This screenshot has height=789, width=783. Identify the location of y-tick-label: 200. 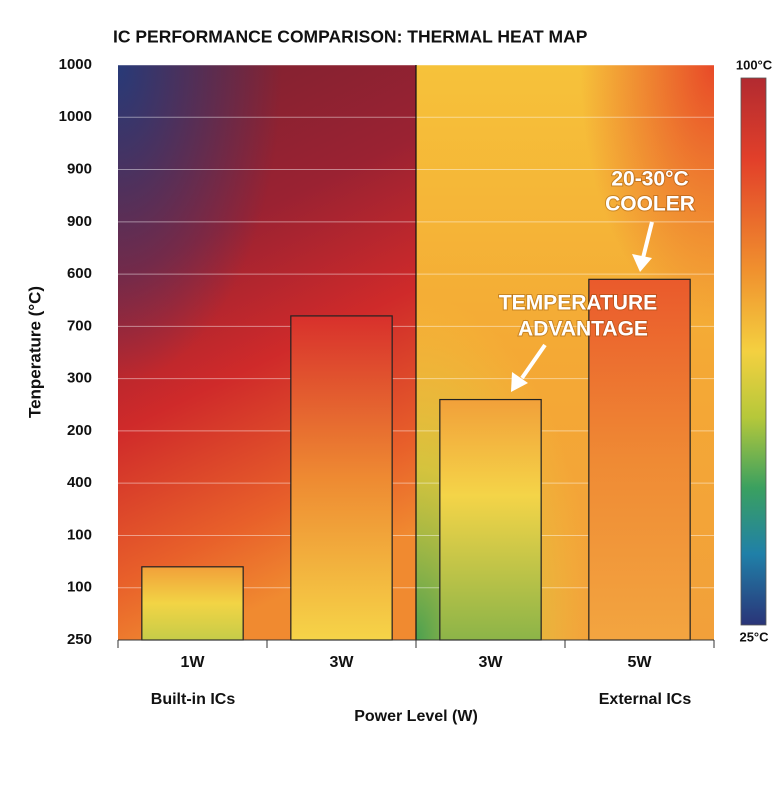
(79, 430).